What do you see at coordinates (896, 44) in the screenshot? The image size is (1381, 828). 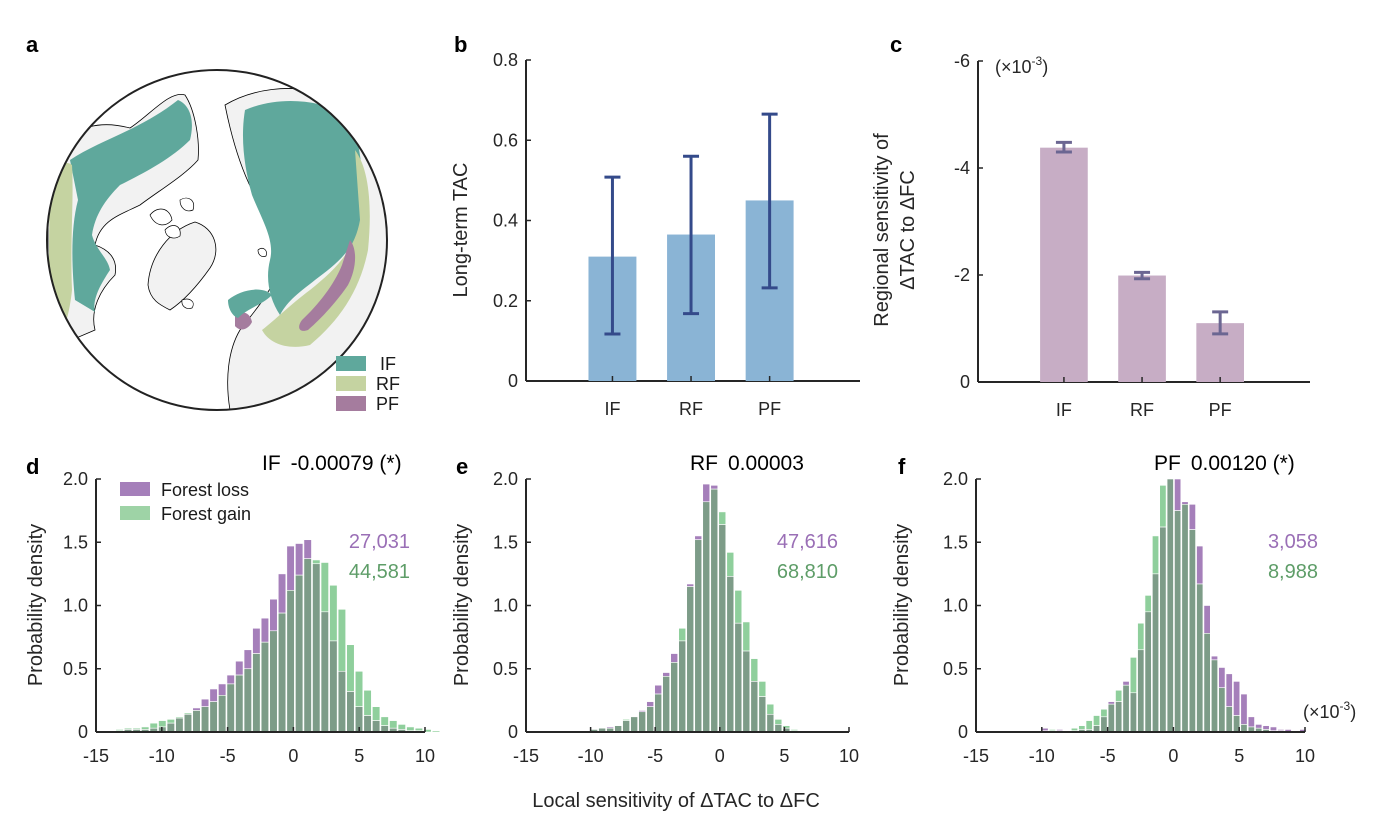 I see `panel-letter-c: c` at bounding box center [896, 44].